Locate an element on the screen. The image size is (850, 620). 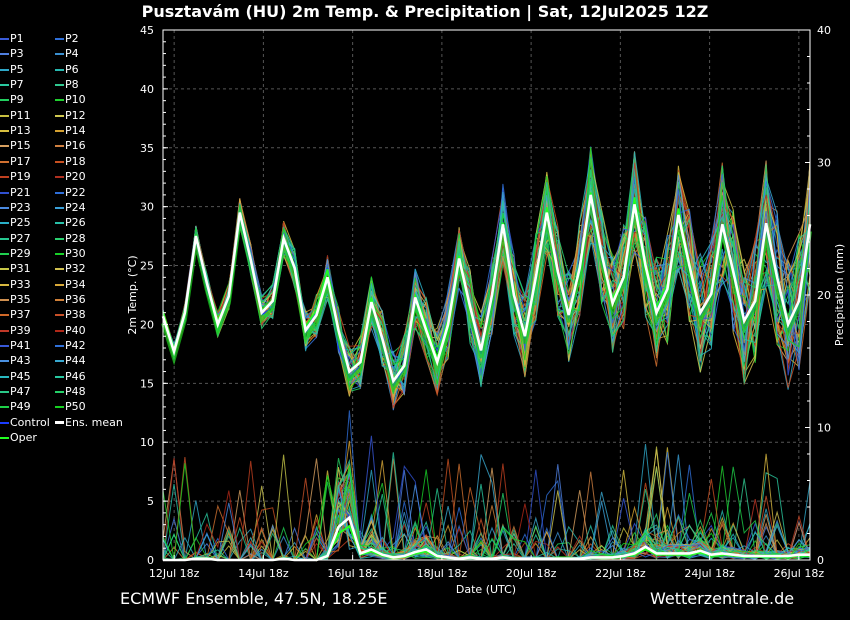
legend-label: P44 is located at coordinates (75, 361).